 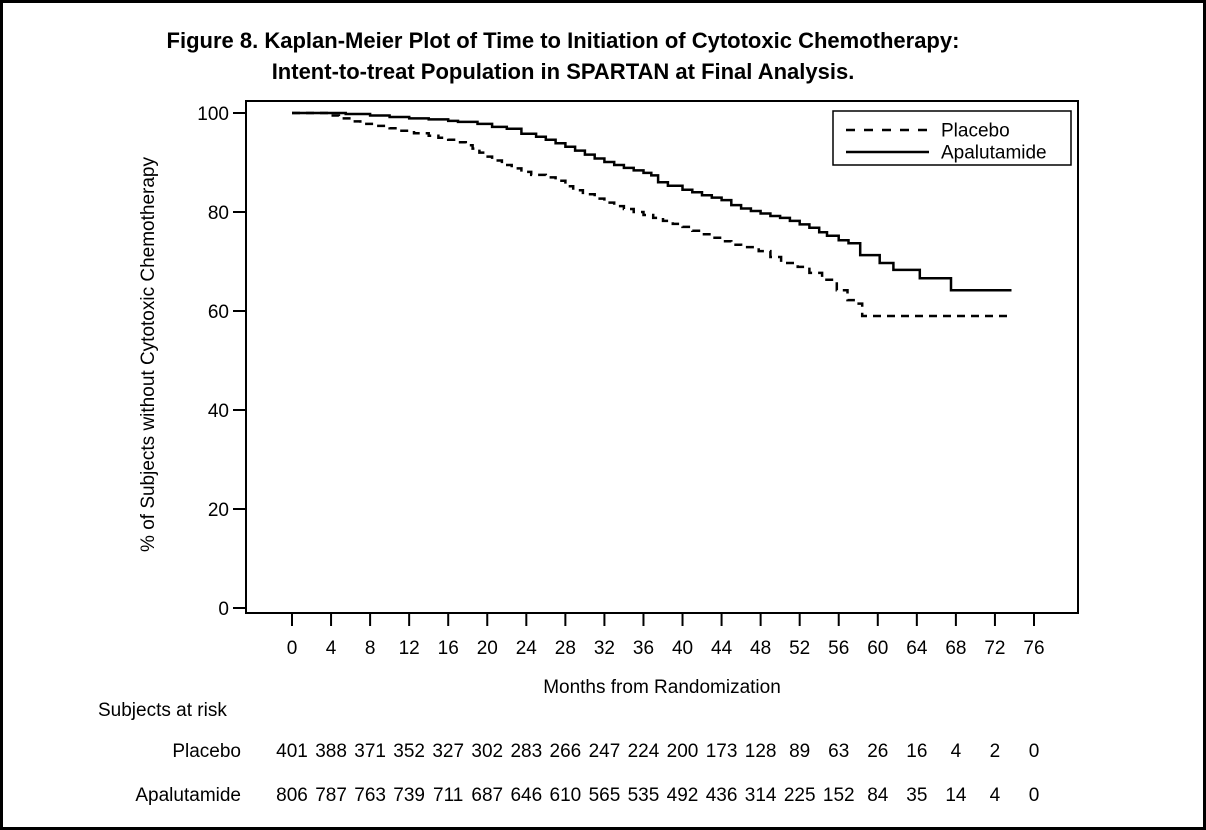 I want to click on x-axis-tick-label: 56, so click(x=838, y=648).